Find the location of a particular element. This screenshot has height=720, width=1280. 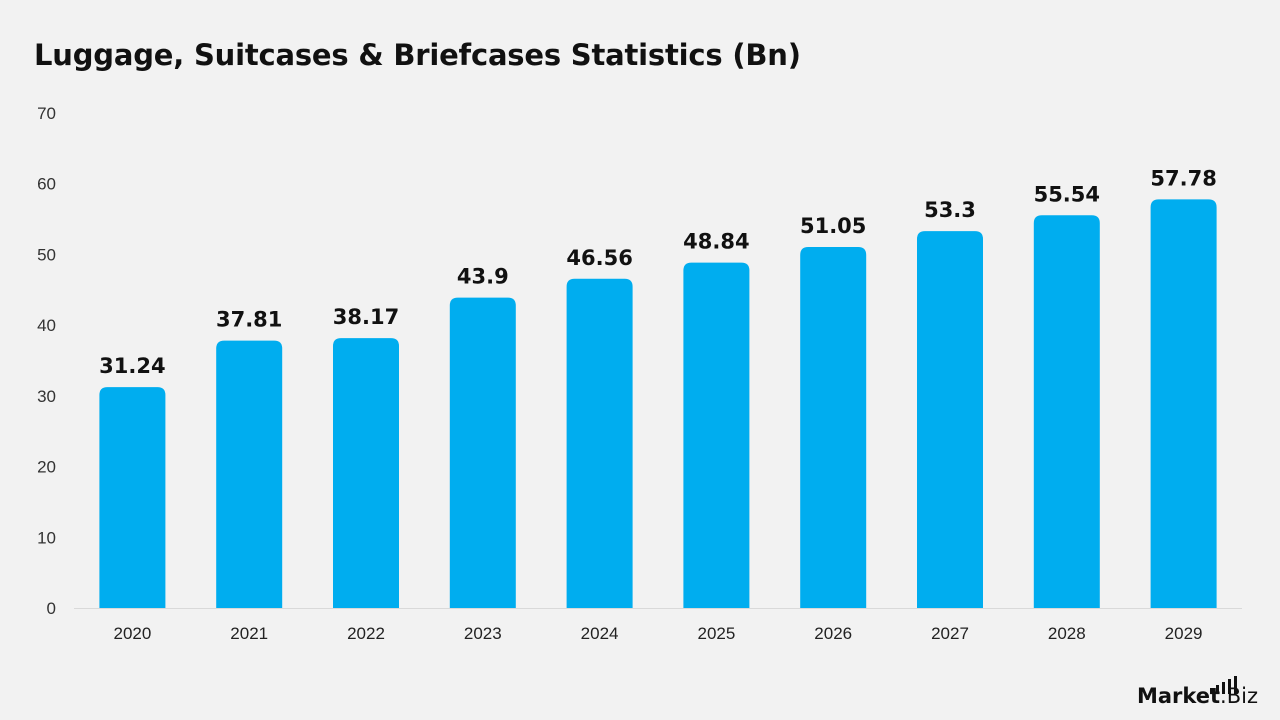

y-tick-label: 70 is located at coordinates (46, 113).